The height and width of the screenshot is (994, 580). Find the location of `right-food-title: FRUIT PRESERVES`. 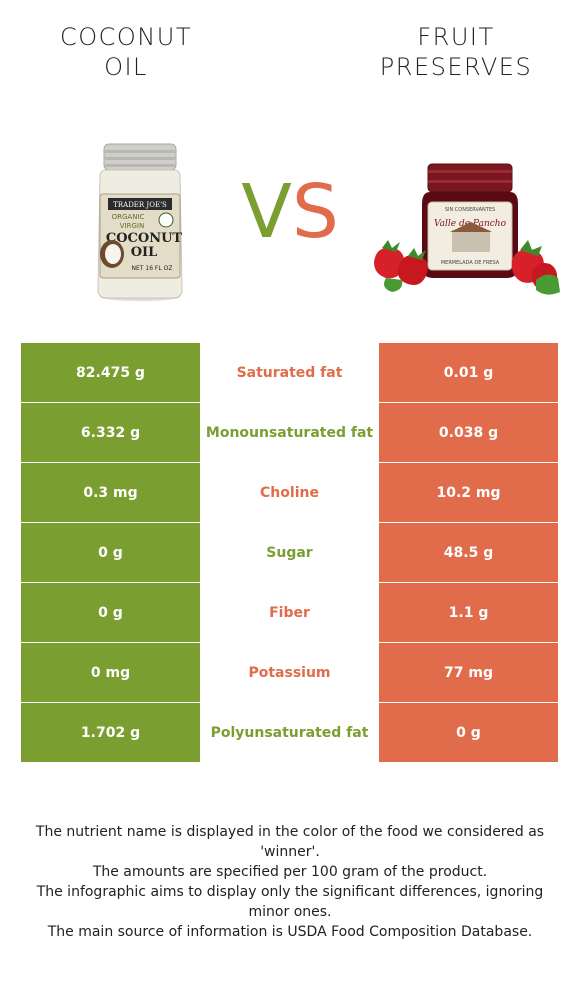

right-food-title: FRUIT PRESERVES is located at coordinates (456, 52).